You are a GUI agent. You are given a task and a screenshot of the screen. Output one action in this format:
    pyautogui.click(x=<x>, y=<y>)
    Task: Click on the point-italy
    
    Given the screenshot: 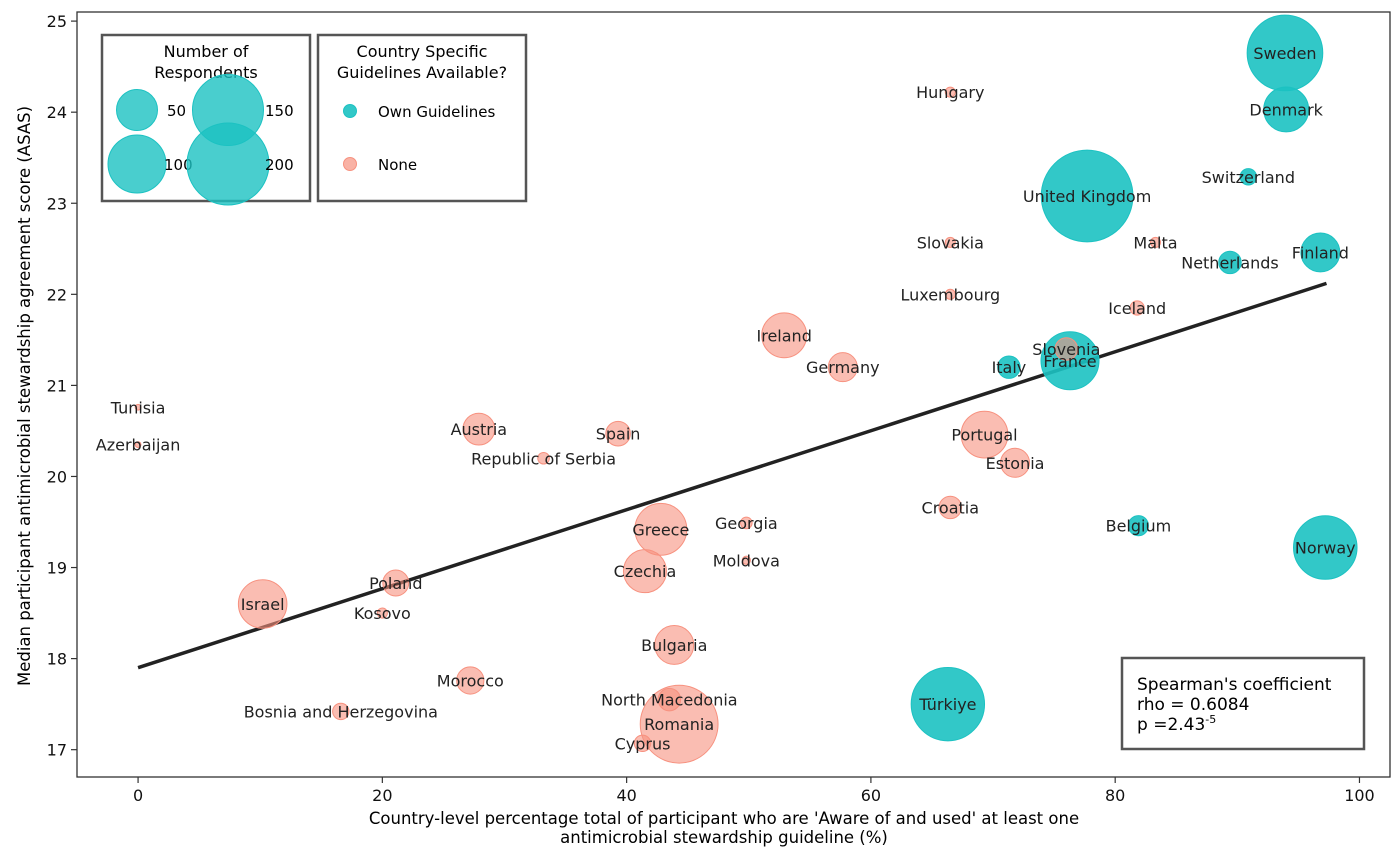 What is the action you would take?
    pyautogui.click(x=1009, y=367)
    